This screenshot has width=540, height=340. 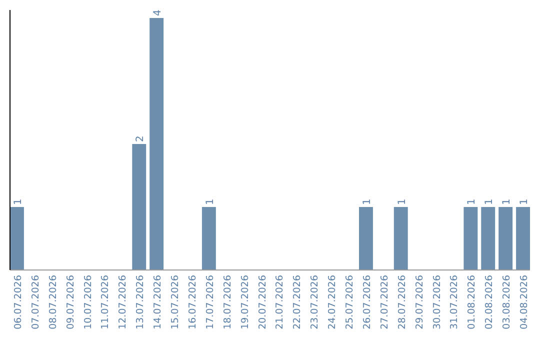 What do you see at coordinates (192, 302) in the screenshot?
I see `x-tick-label: 16.07.2026` at bounding box center [192, 302].